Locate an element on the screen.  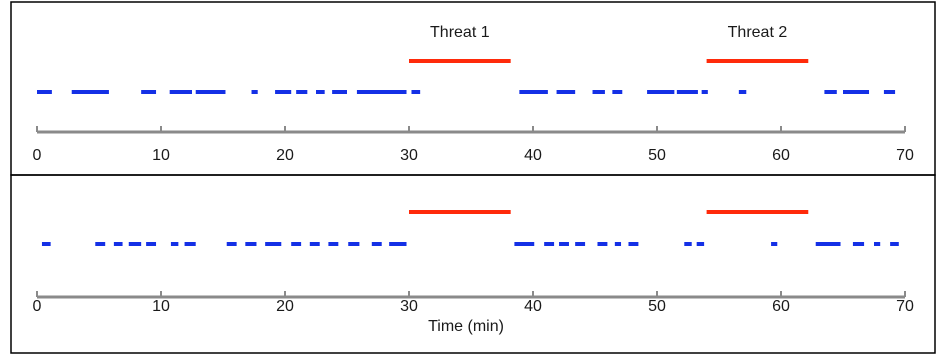
threat-label: Threat 1 is located at coordinates (460, 32).